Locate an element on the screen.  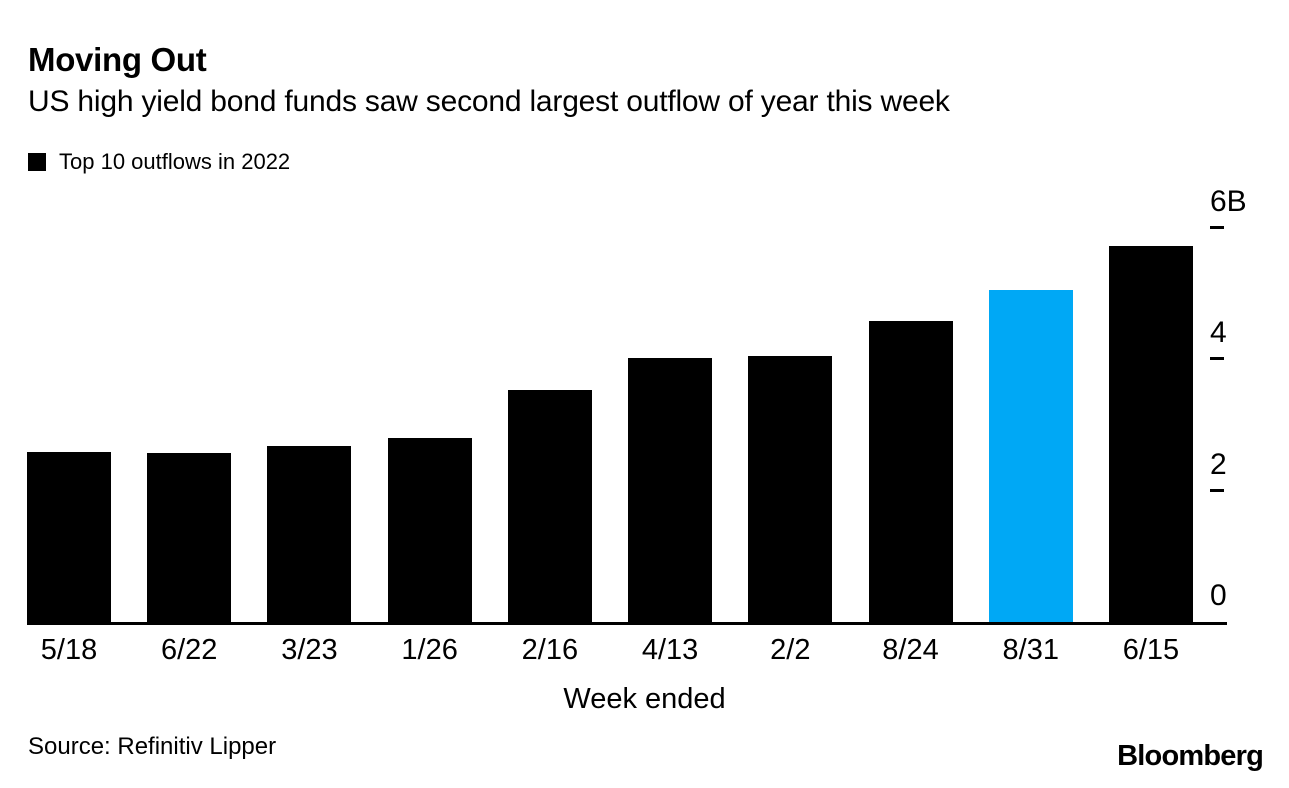
x-axis-title: Week ended is located at coordinates (644, 699).